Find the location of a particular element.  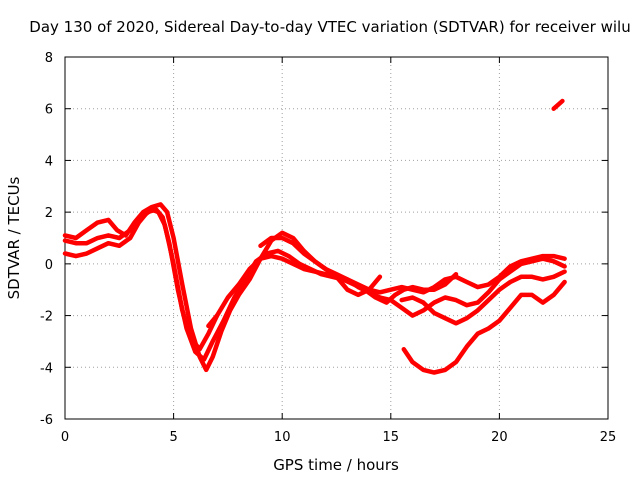

x-tick-label: 0 is located at coordinates (65, 437).